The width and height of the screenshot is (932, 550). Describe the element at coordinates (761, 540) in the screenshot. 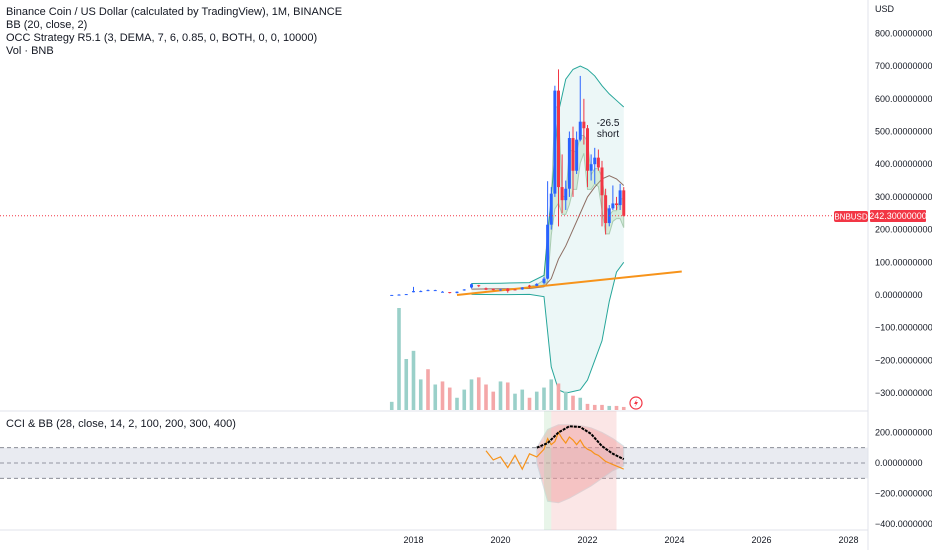

I see `time-tick-label: 2026` at that location.